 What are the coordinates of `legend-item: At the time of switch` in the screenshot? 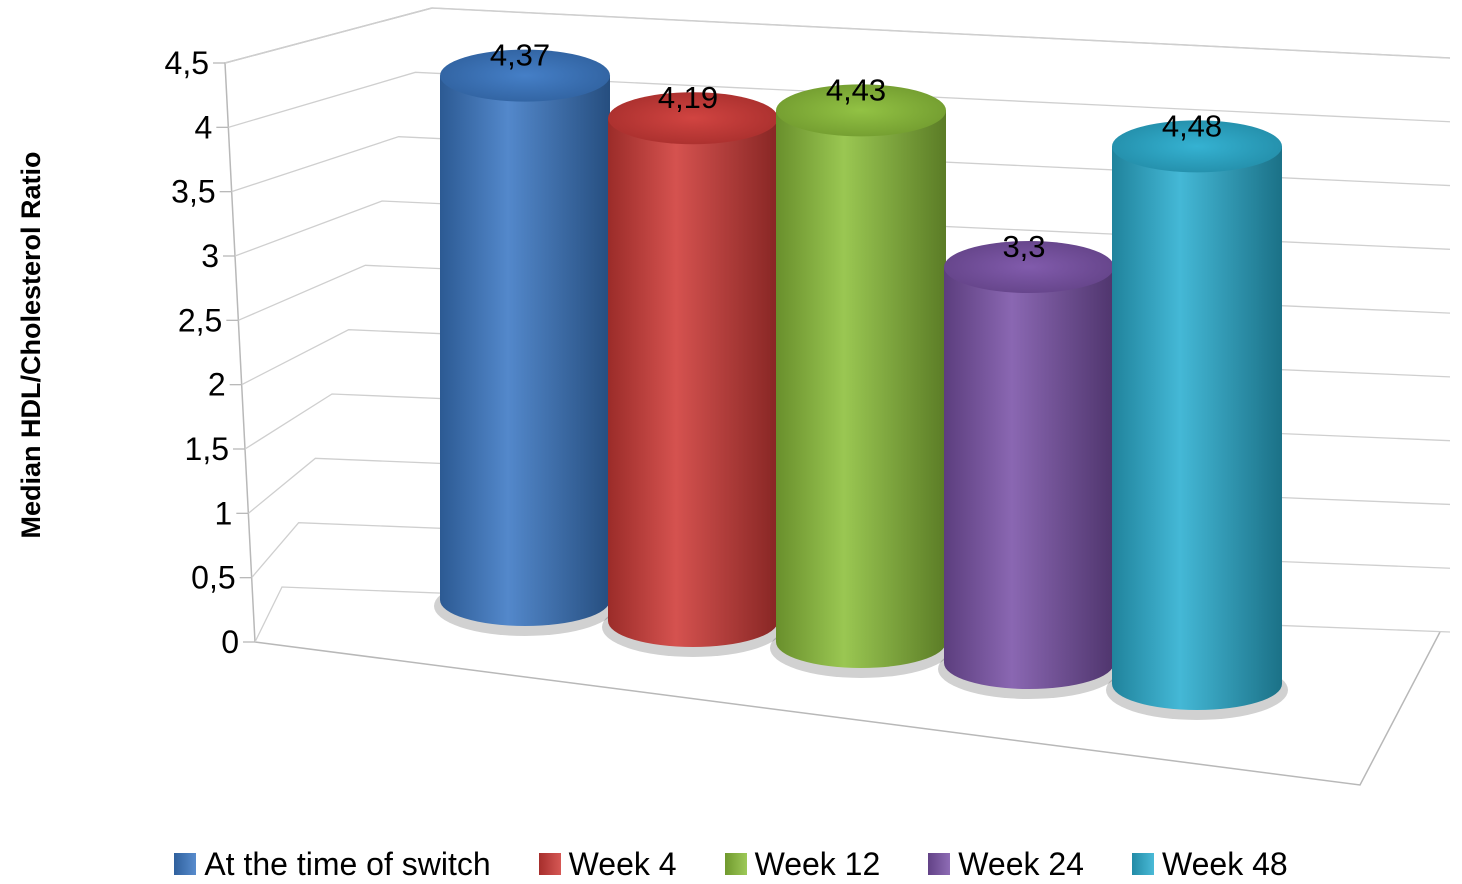 It's located at (332, 864).